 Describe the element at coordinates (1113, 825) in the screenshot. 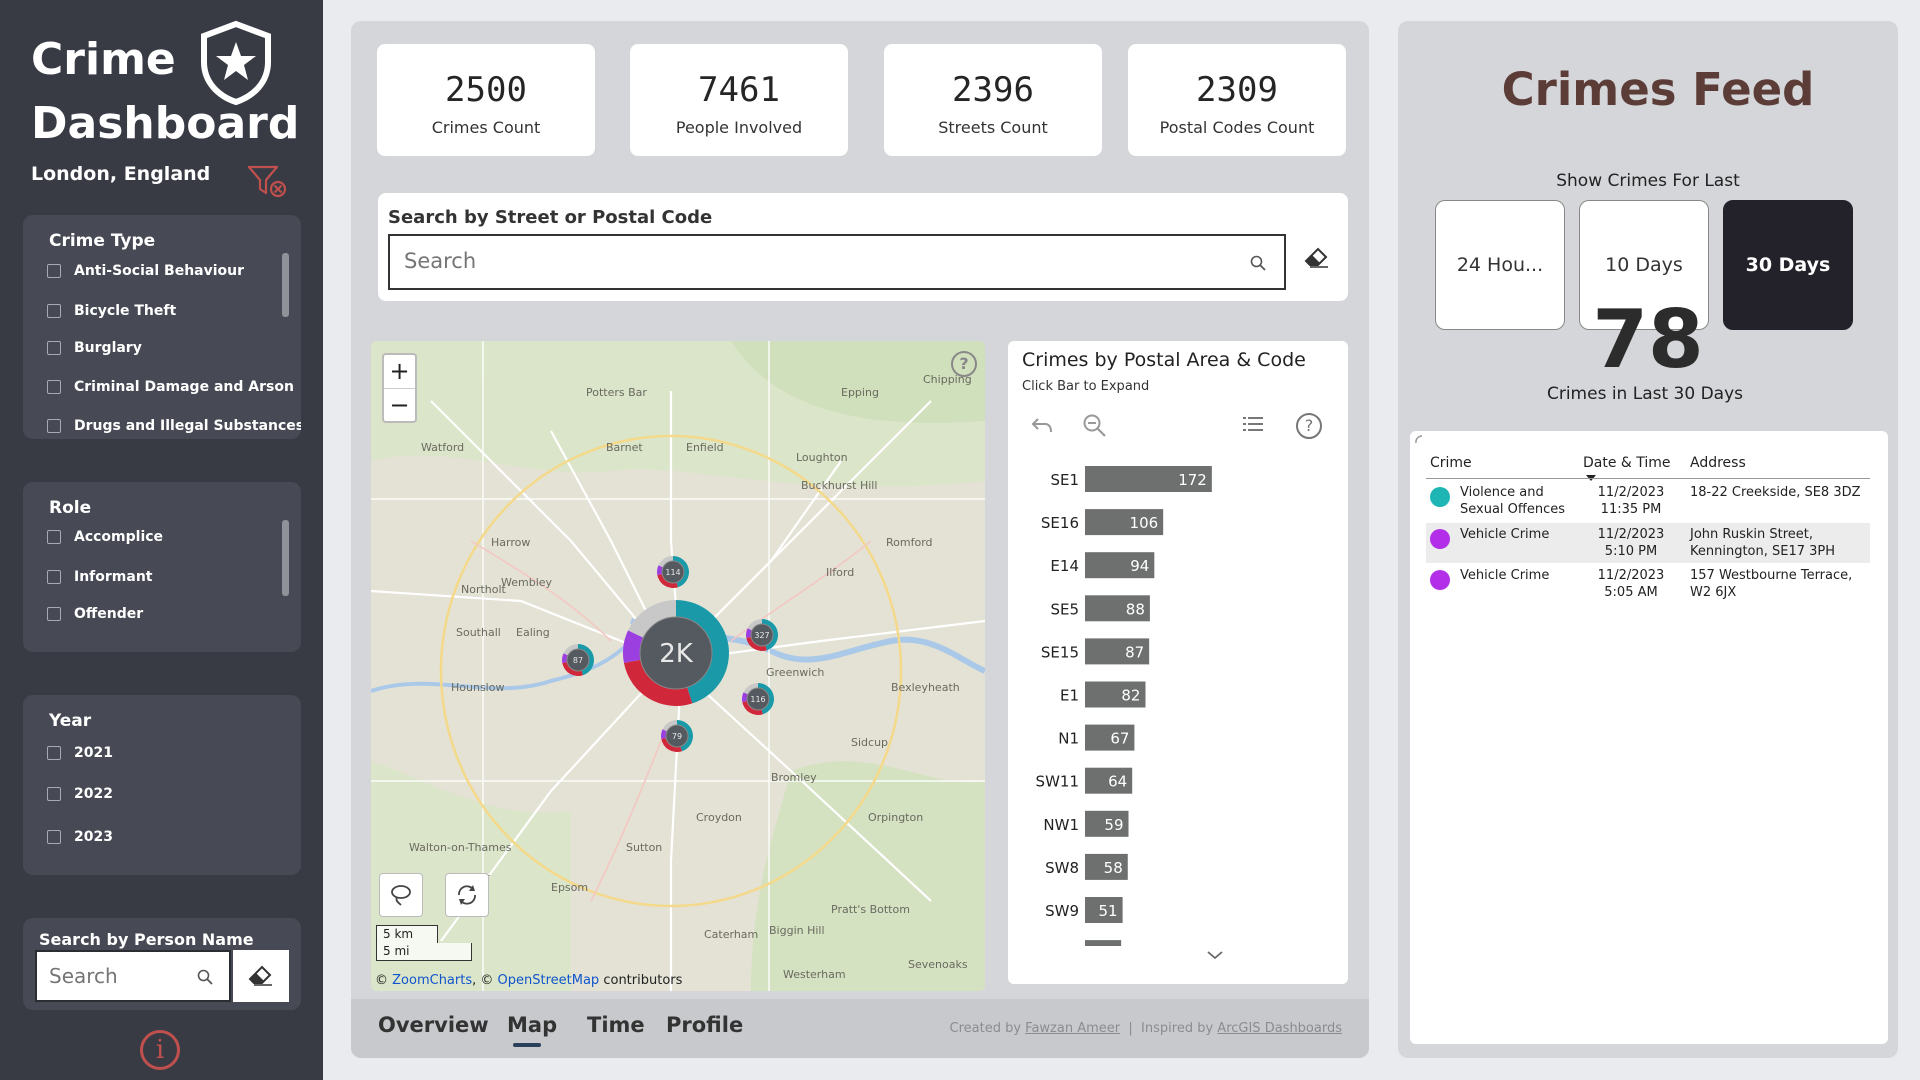

I see `bar-value-label: 59` at that location.